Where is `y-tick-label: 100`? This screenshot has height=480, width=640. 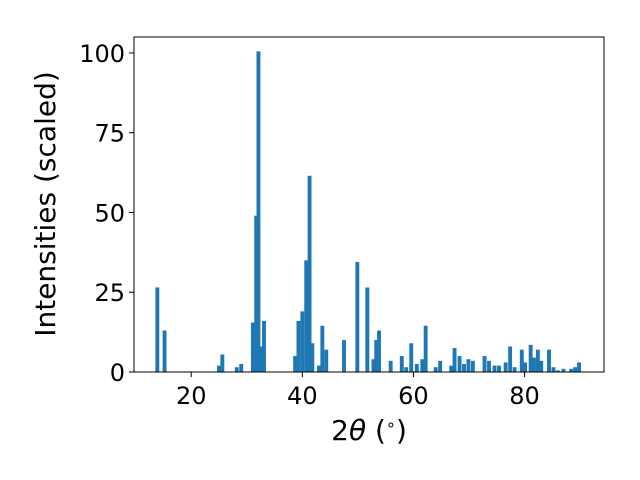
y-tick-label: 100 is located at coordinates (102, 54).